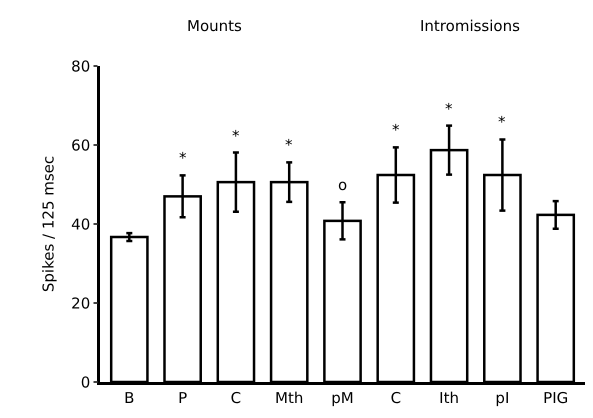 This screenshot has height=418, width=593. What do you see at coordinates (183, 397) in the screenshot?
I see `x-tick-label: P` at bounding box center [183, 397].